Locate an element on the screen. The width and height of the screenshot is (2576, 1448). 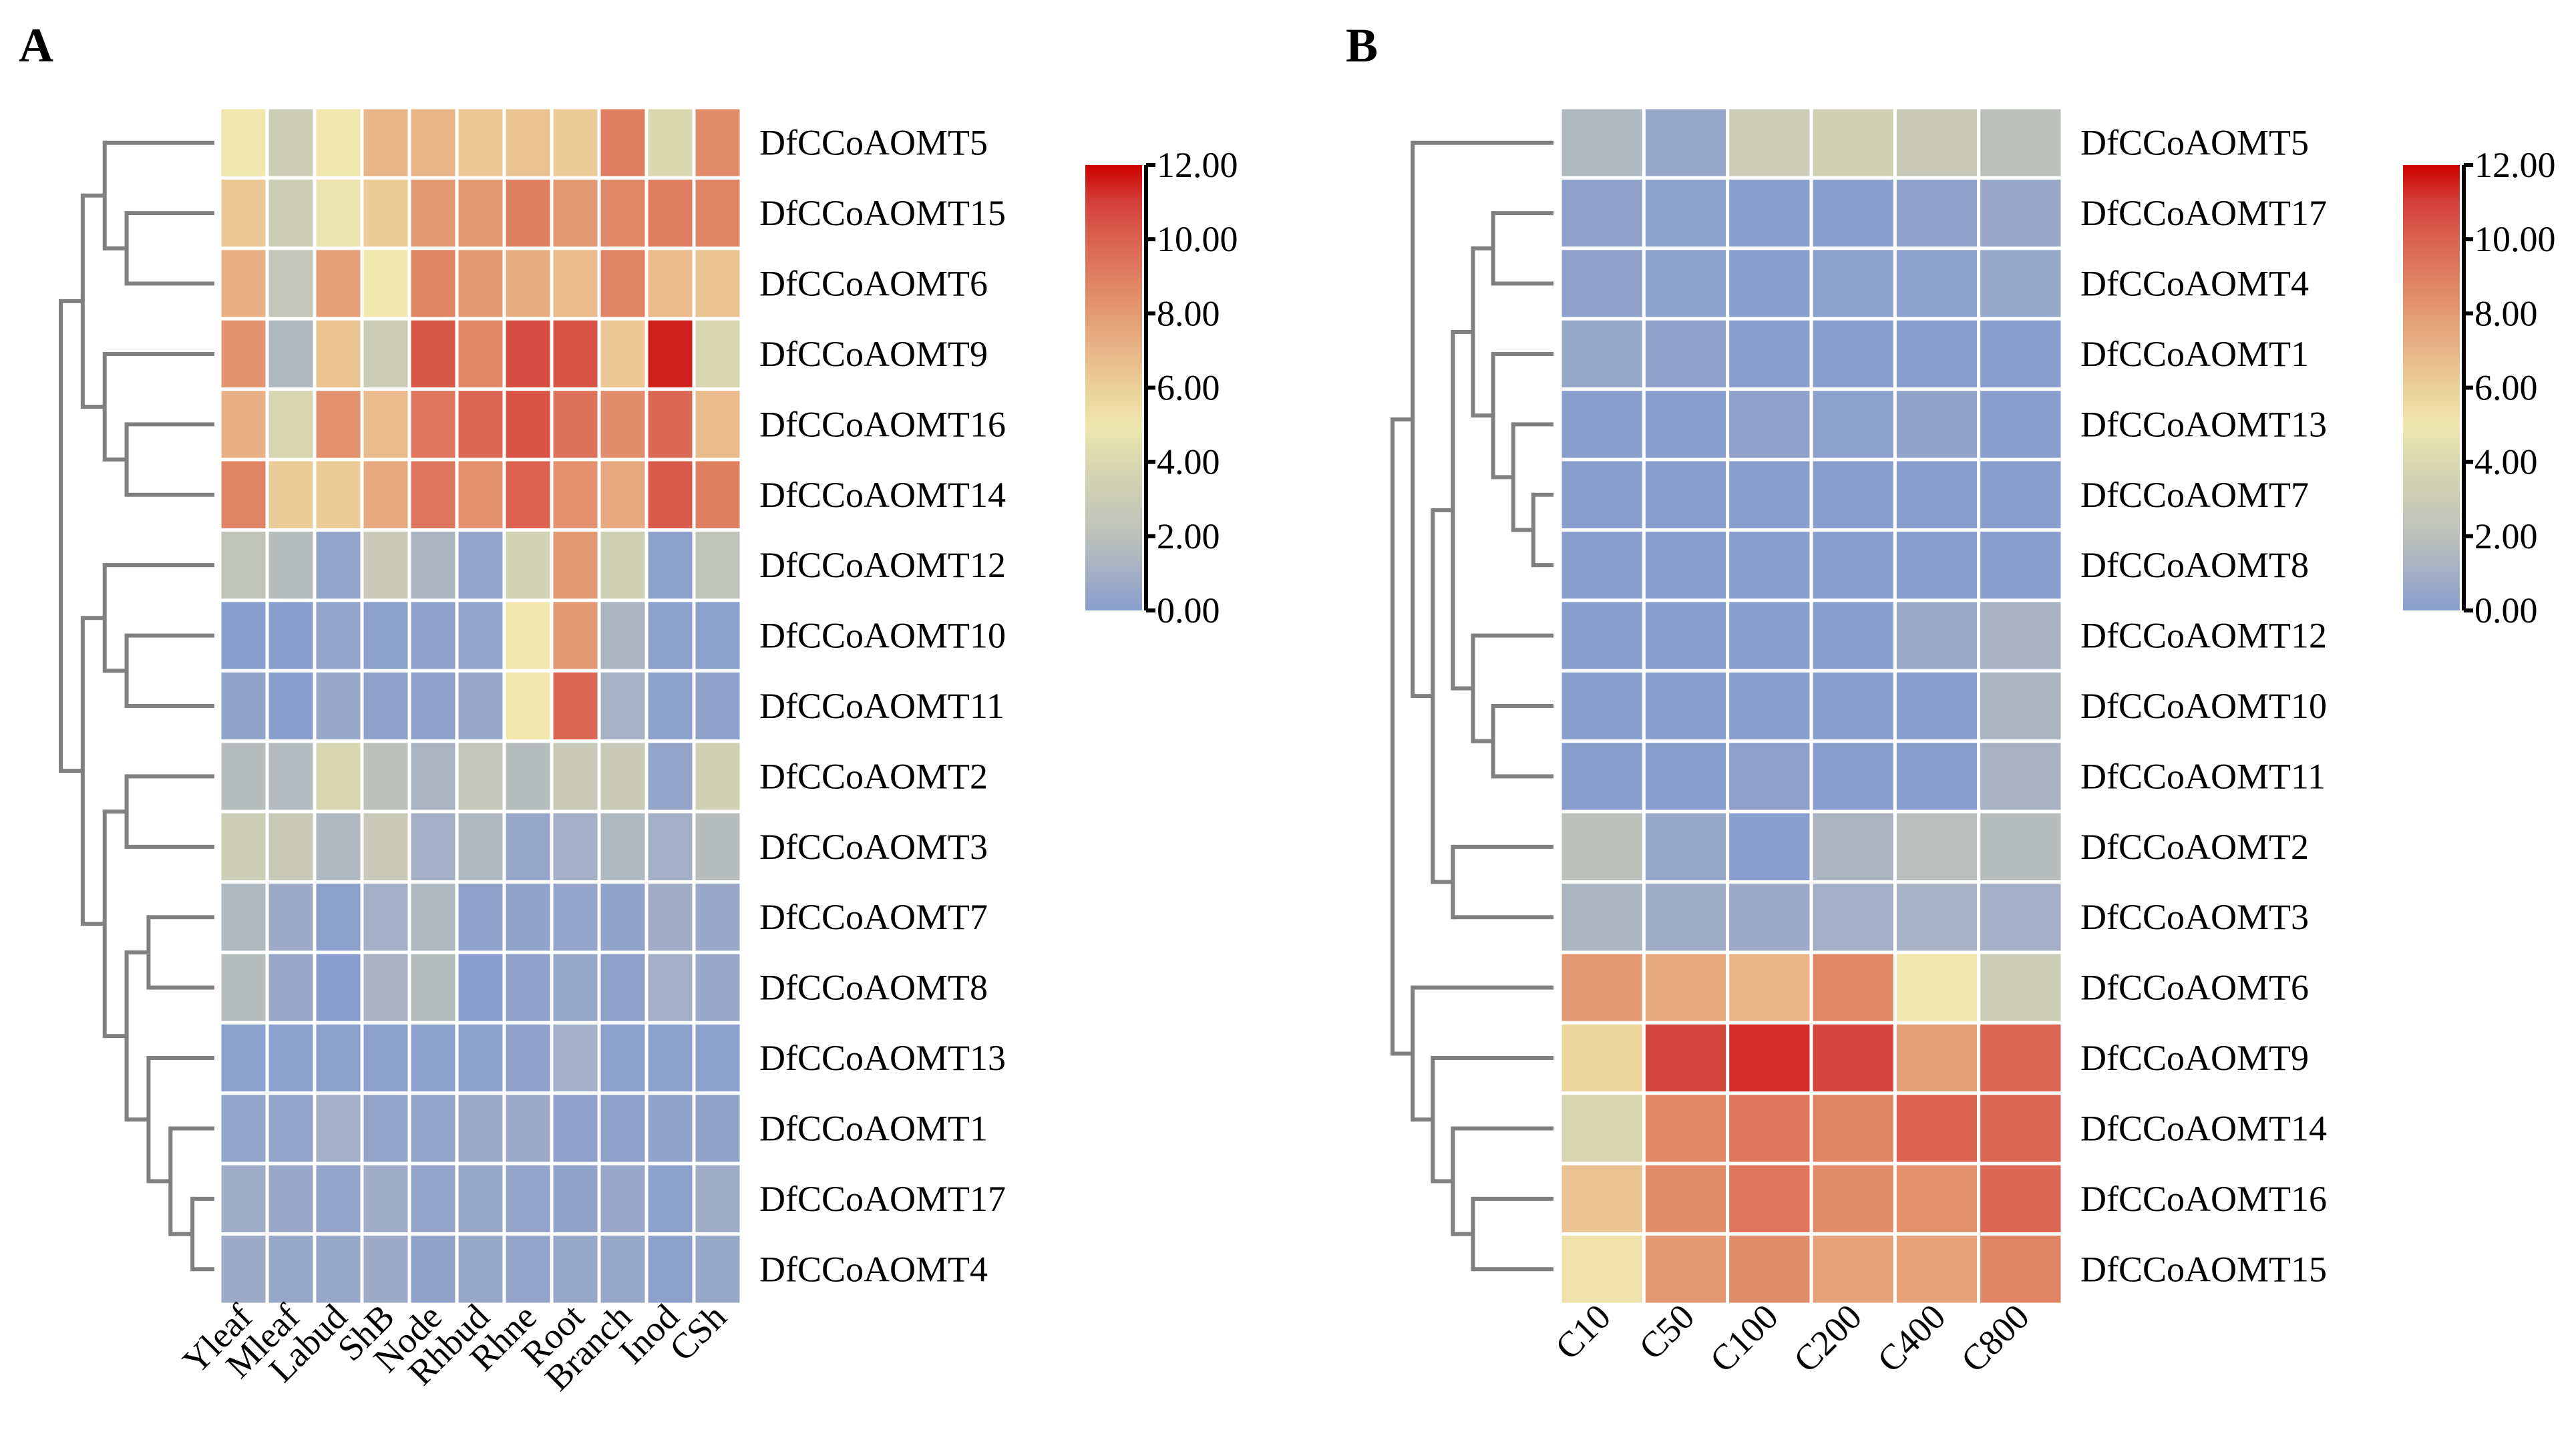
row-label: DfCCoAOMT15 is located at coordinates (882, 213).